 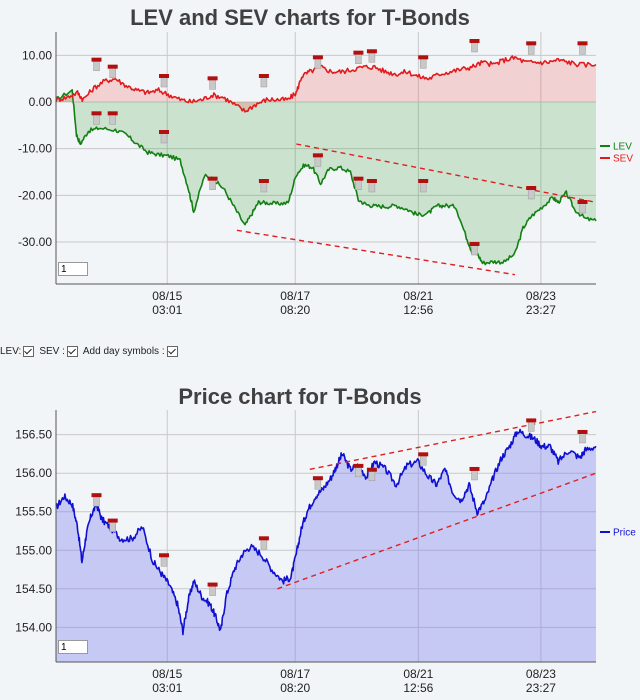 What do you see at coordinates (33, 473) in the screenshot?
I see `y-tick-label-1: 156.00` at bounding box center [33, 473].